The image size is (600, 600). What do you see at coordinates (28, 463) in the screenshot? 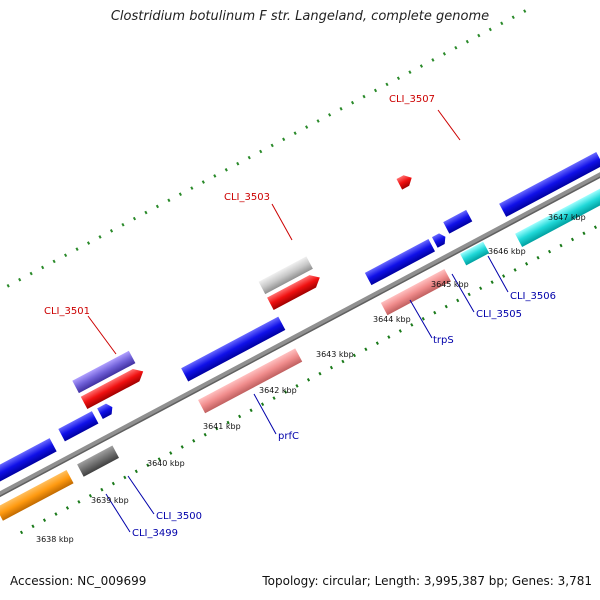
I see `gene-box-cli3499-upper` at bounding box center [28, 463].